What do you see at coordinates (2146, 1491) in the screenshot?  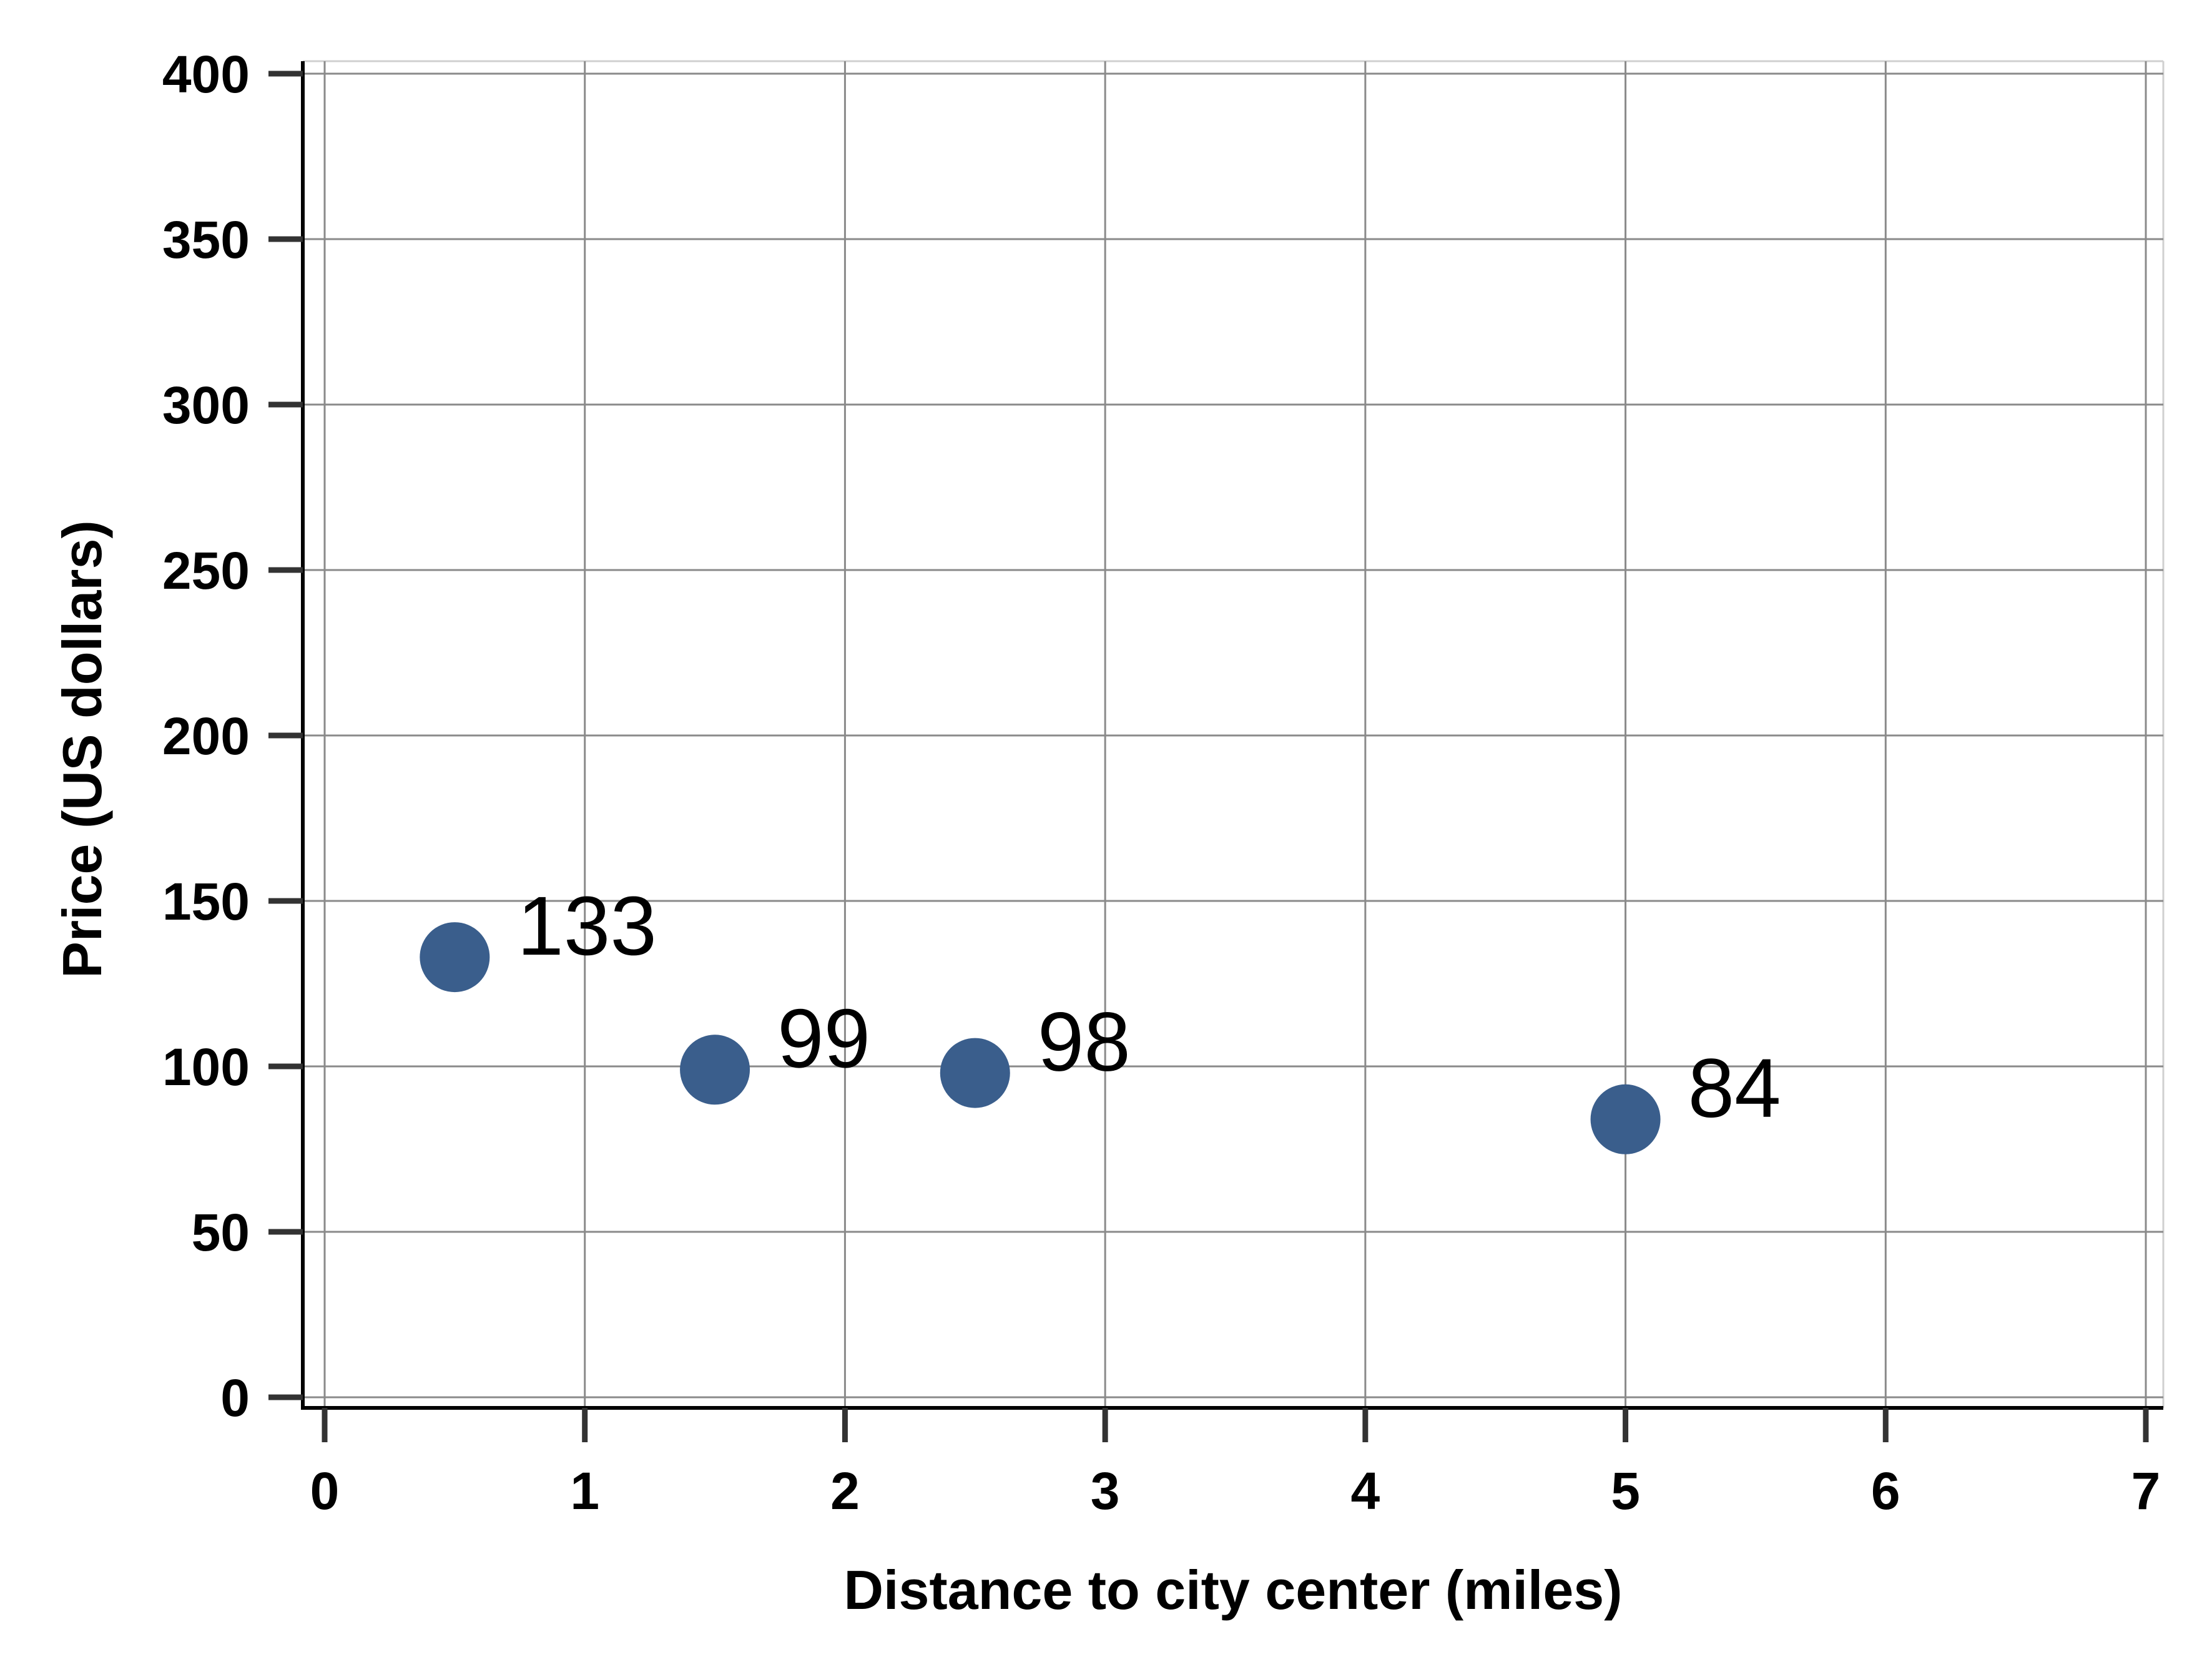 I see `x-tick-label: 7` at bounding box center [2146, 1491].